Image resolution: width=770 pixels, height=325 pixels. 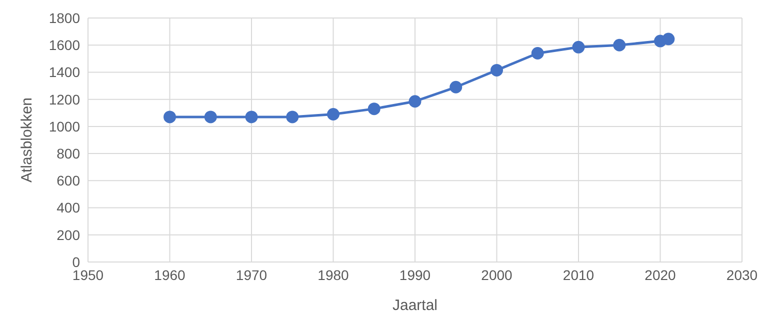 I want to click on y-tick-label: 800, so click(x=68, y=154).